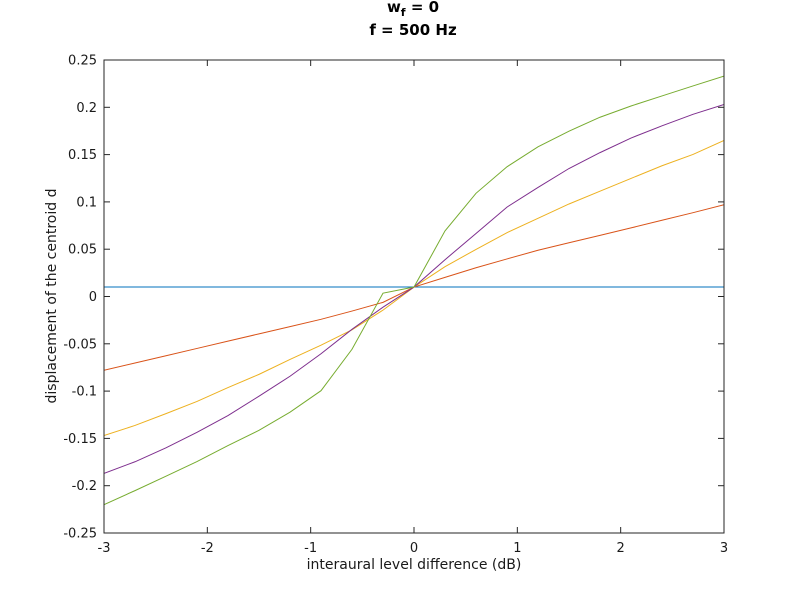  What do you see at coordinates (86, 108) in the screenshot?
I see `y-tick-label-10: 0.2` at bounding box center [86, 108].